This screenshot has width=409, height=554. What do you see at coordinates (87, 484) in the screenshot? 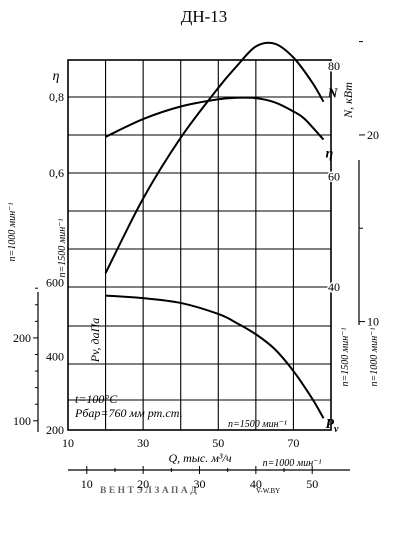
I see `x-1000-tick-label: 10` at bounding box center [87, 484].